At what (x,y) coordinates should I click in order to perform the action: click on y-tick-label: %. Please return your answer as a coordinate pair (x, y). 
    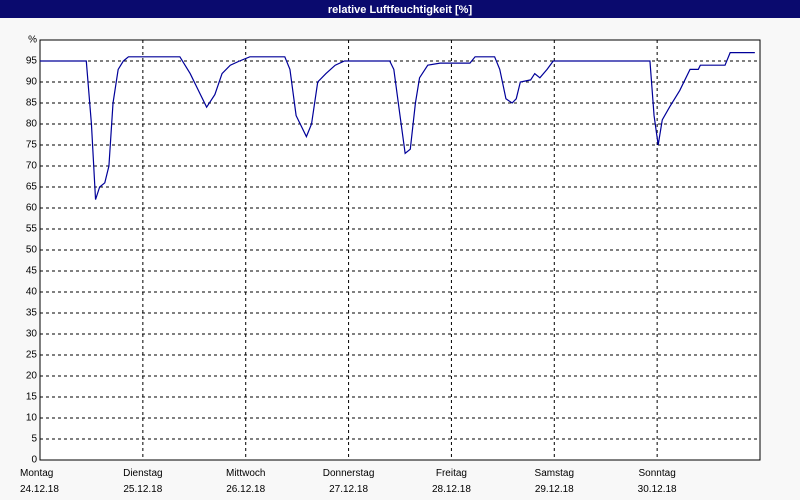
    Looking at the image, I should click on (32, 40).